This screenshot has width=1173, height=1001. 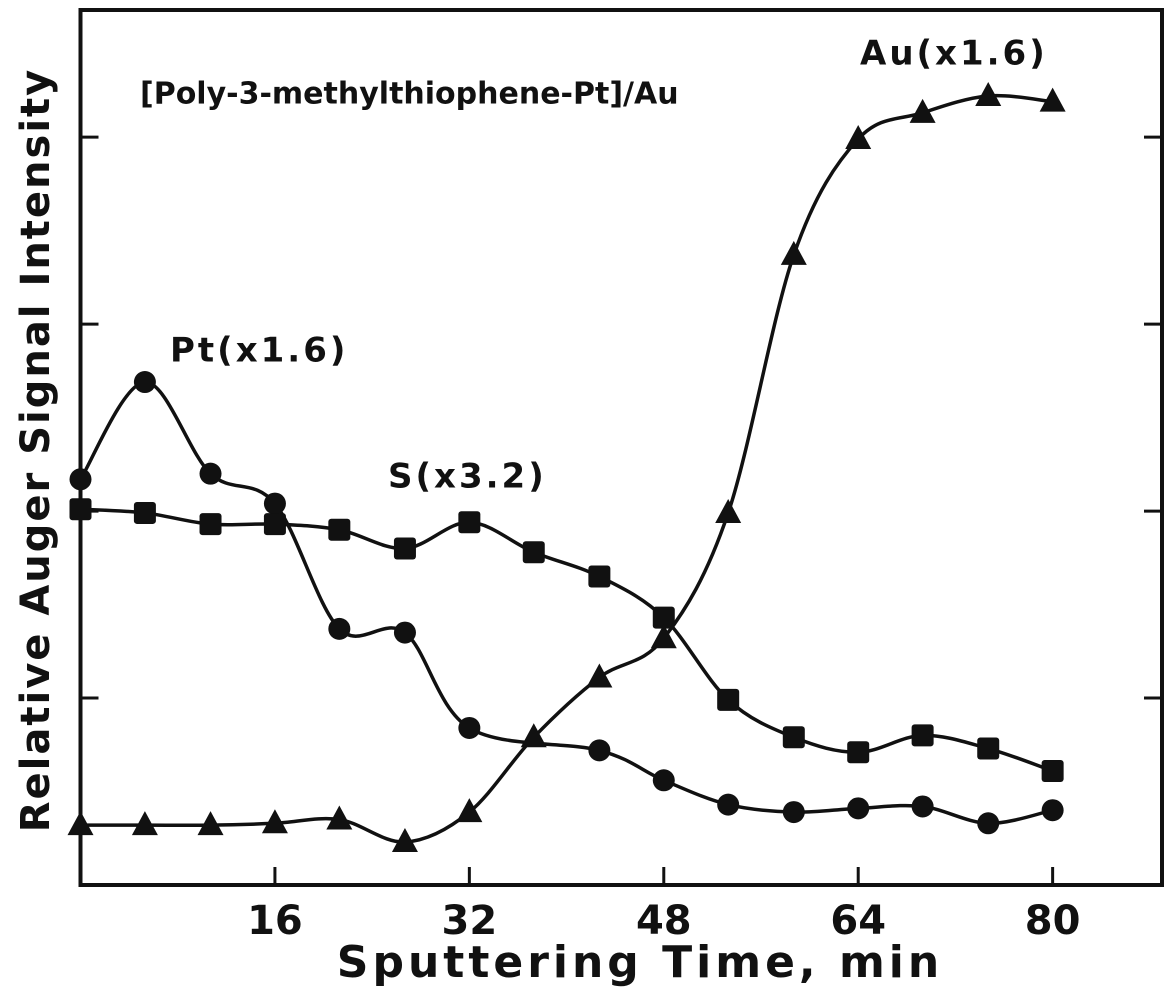 What do you see at coordinates (467, 477) in the screenshot?
I see `series-label: S(x3.2)` at bounding box center [467, 477].